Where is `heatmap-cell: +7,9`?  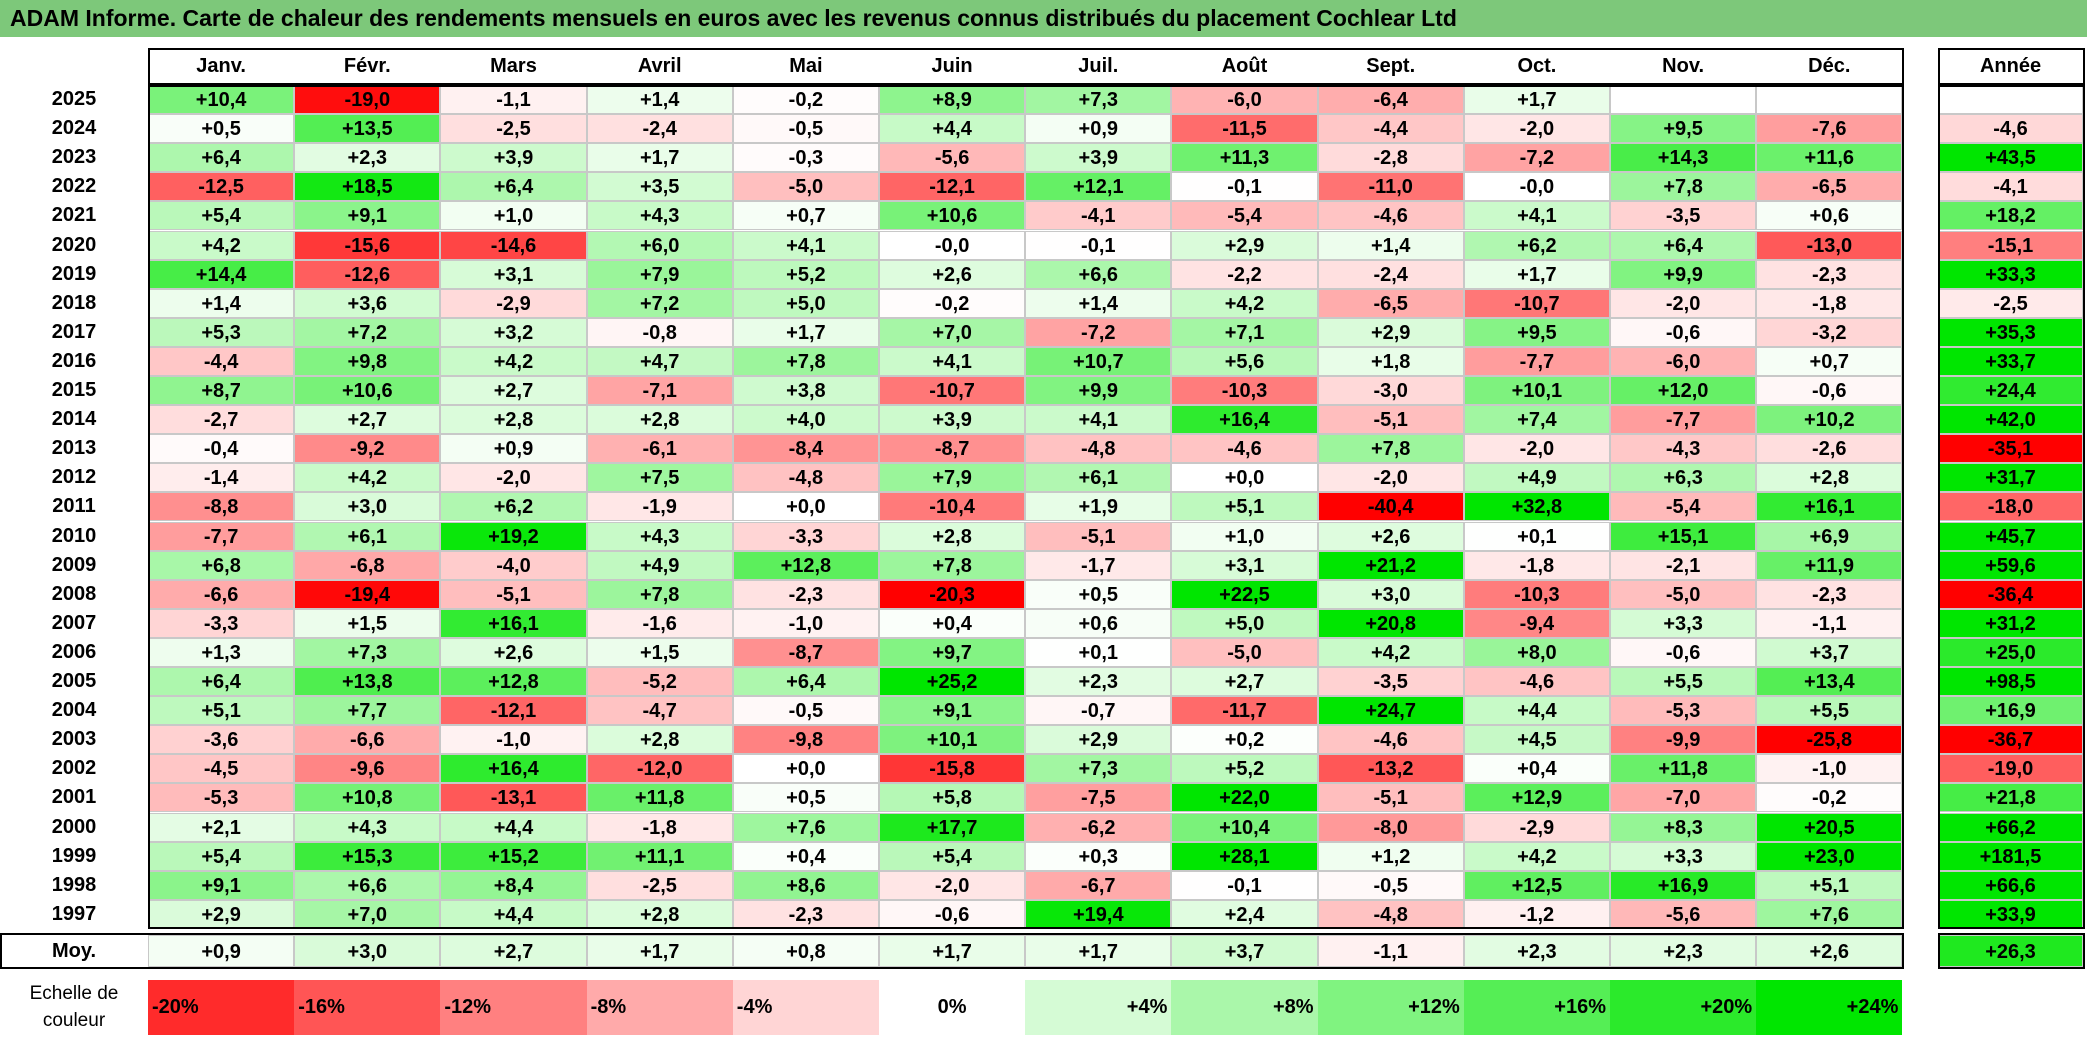 heatmap-cell: +7,9 is located at coordinates (659, 274).